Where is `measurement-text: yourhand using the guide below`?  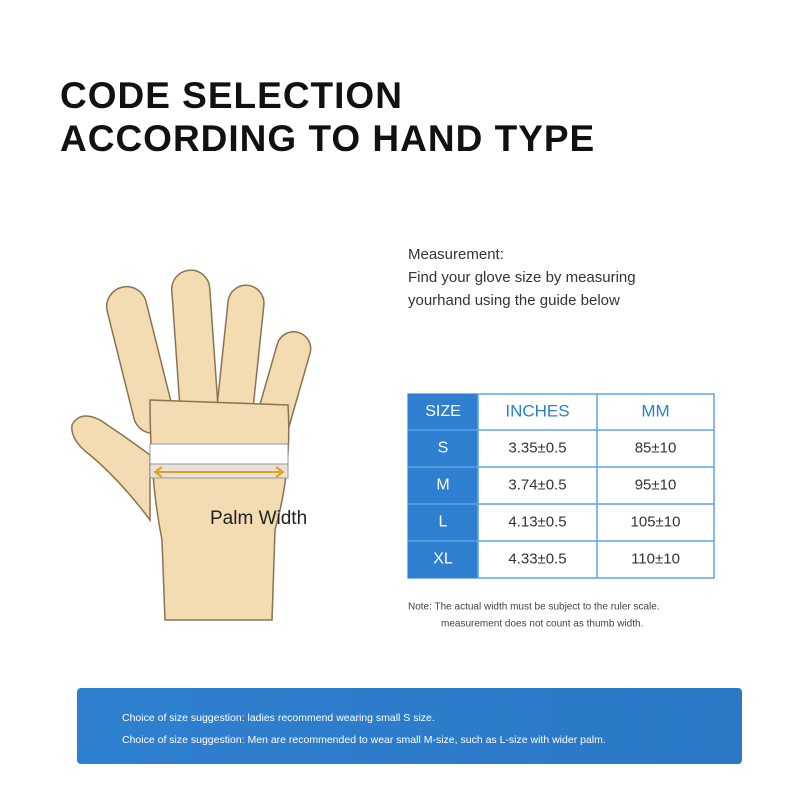 measurement-text: yourhand using the guide below is located at coordinates (514, 300).